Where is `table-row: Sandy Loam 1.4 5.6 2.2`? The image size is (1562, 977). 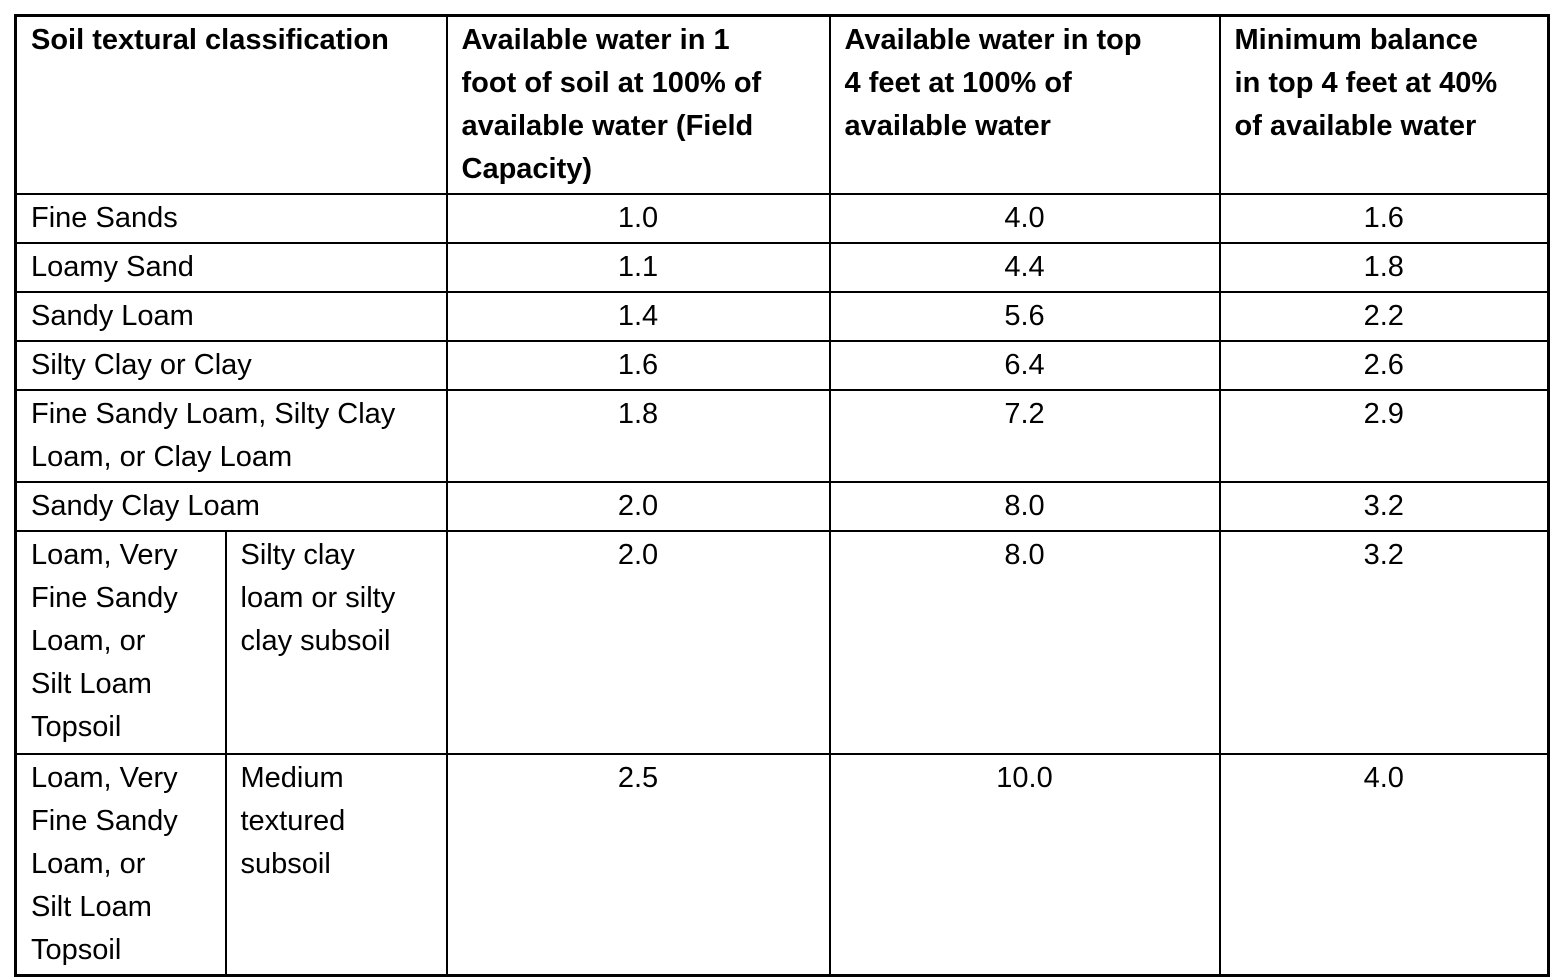 table-row: Sandy Loam 1.4 5.6 2.2 is located at coordinates (782, 316).